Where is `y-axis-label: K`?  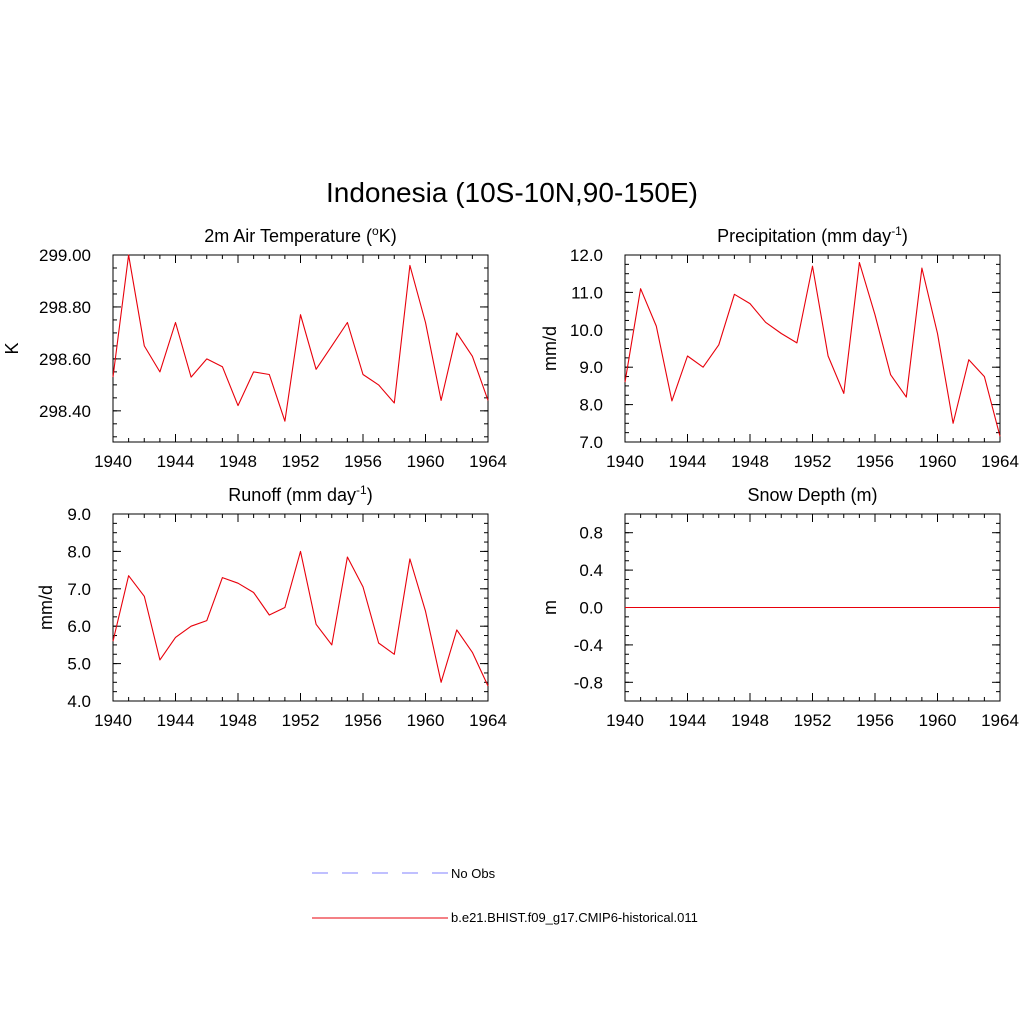
y-axis-label: K is located at coordinates (12, 348).